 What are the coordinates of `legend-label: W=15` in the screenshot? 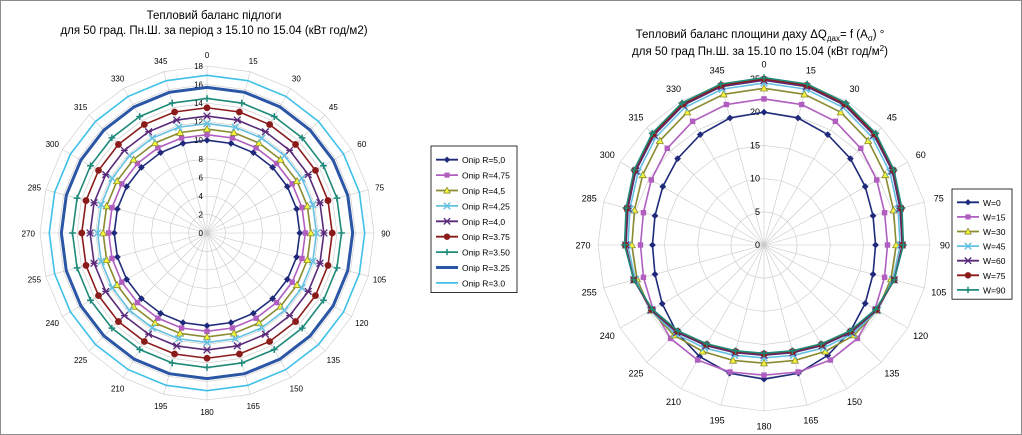 It's located at (994, 217).